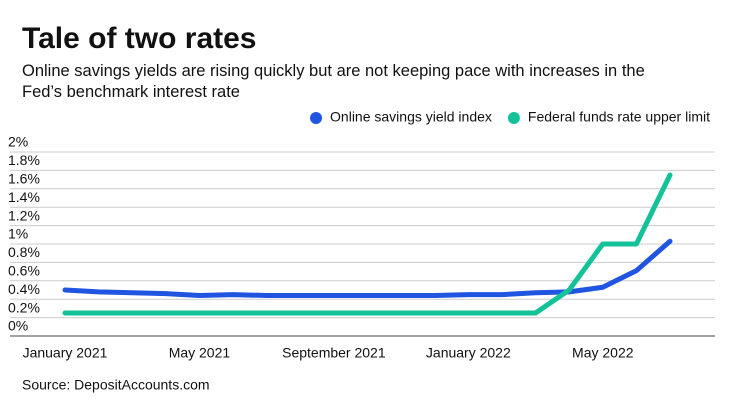 This screenshot has height=416, width=740. What do you see at coordinates (468, 353) in the screenshot?
I see `x-tick-label: January 2022` at bounding box center [468, 353].